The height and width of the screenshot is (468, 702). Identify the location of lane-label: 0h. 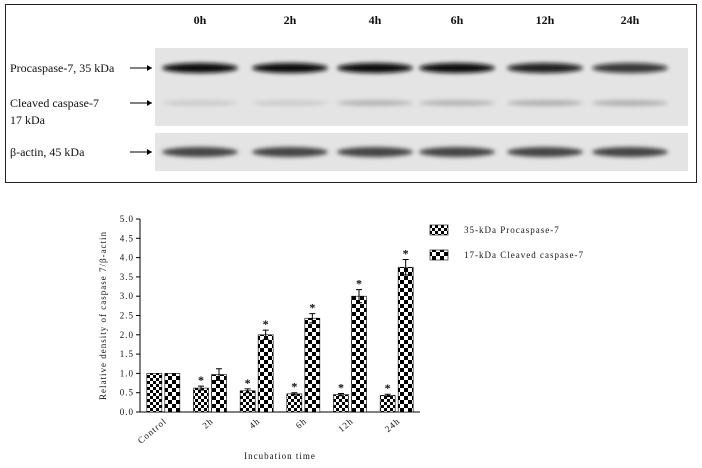
(200, 20).